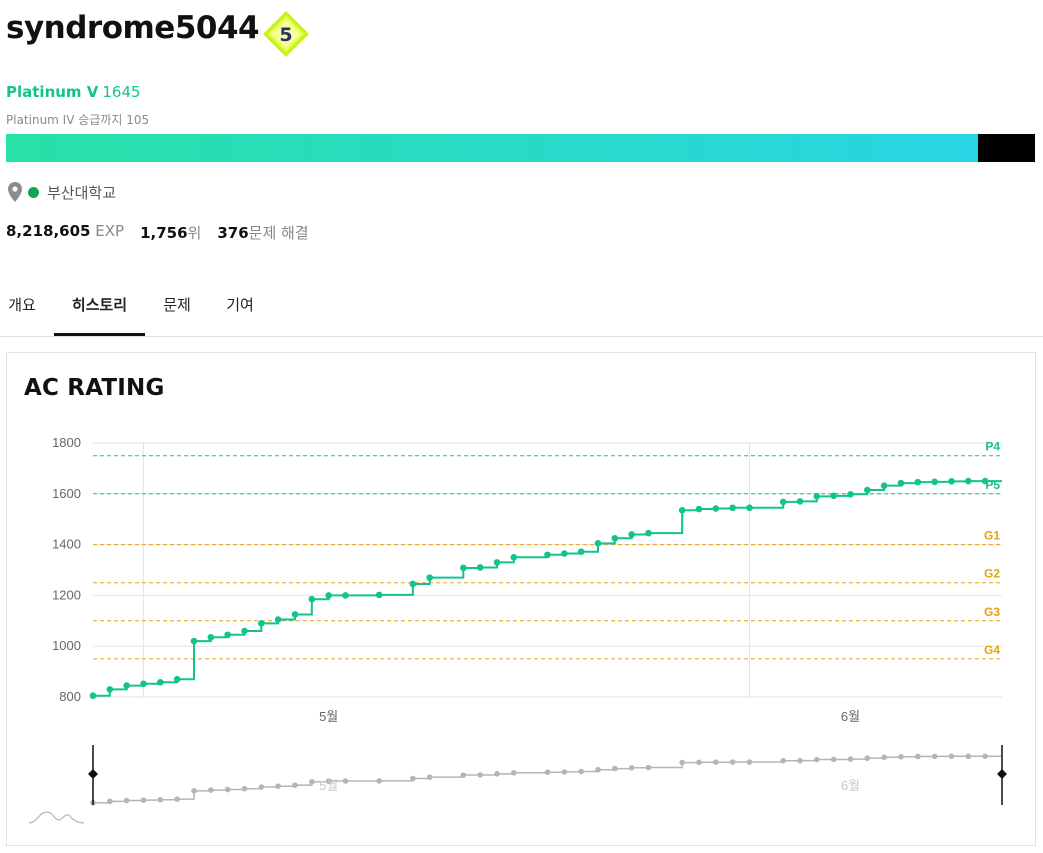 The image size is (1043, 853). I want to click on tier-threshold-label: G4, so click(992, 650).